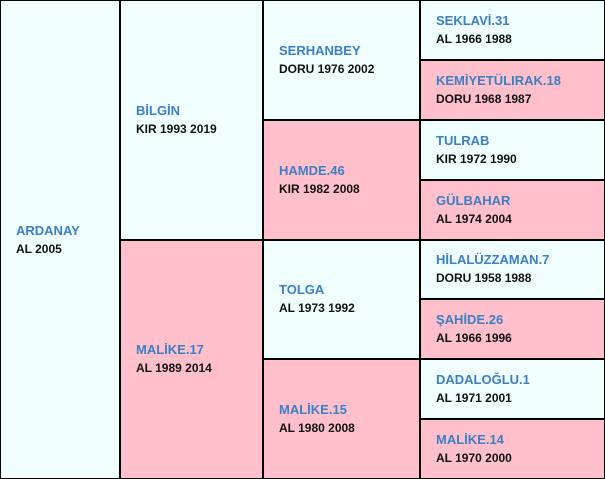 This screenshot has height=479, width=605. Describe the element at coordinates (473, 20) in the screenshot. I see `ancestor-name: SEKLAVİ.31` at that location.